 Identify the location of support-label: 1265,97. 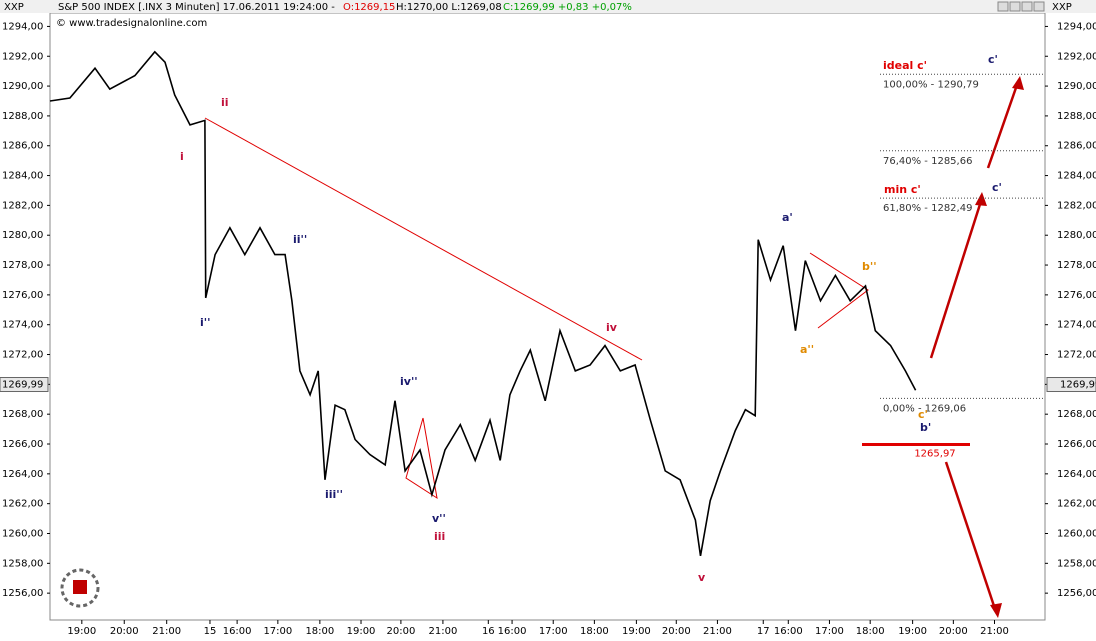
(934, 453).